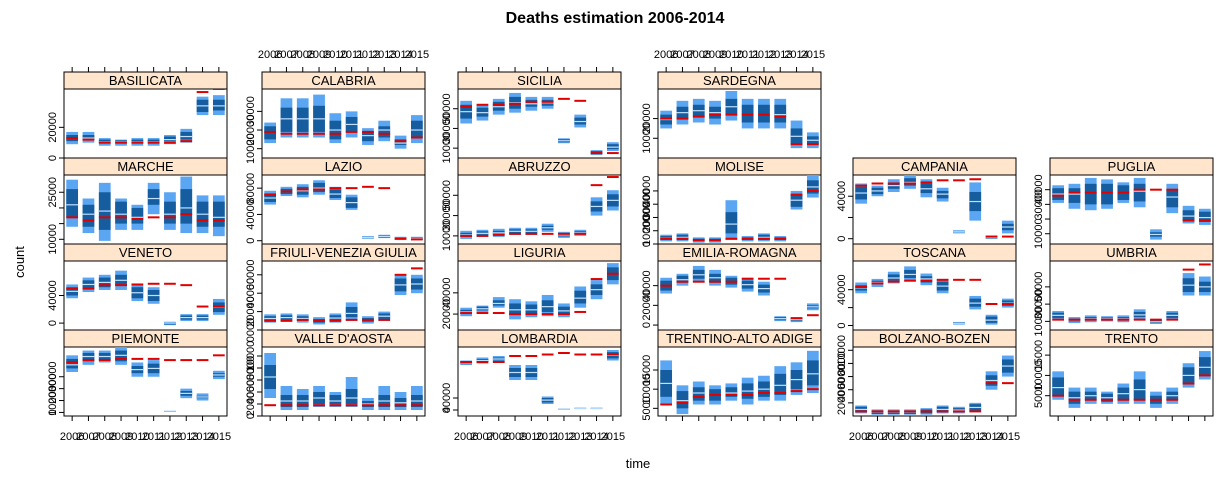 The height and width of the screenshot is (485, 1230). I want to click on y-axis-label: count, so click(19, 262).